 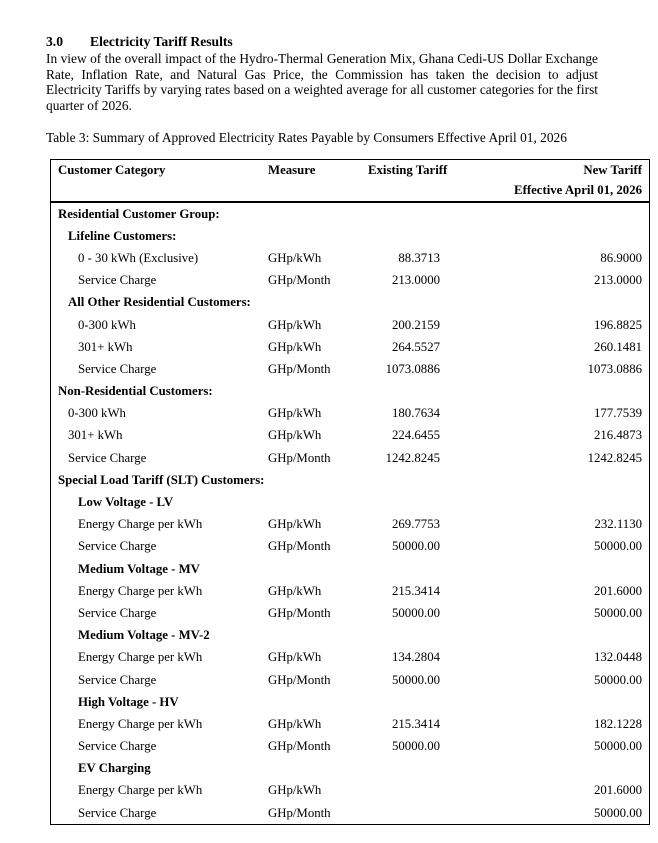 What do you see at coordinates (350, 813) in the screenshot?
I see `table-row: Service Charge GHp/Month 50000.00` at bounding box center [350, 813].